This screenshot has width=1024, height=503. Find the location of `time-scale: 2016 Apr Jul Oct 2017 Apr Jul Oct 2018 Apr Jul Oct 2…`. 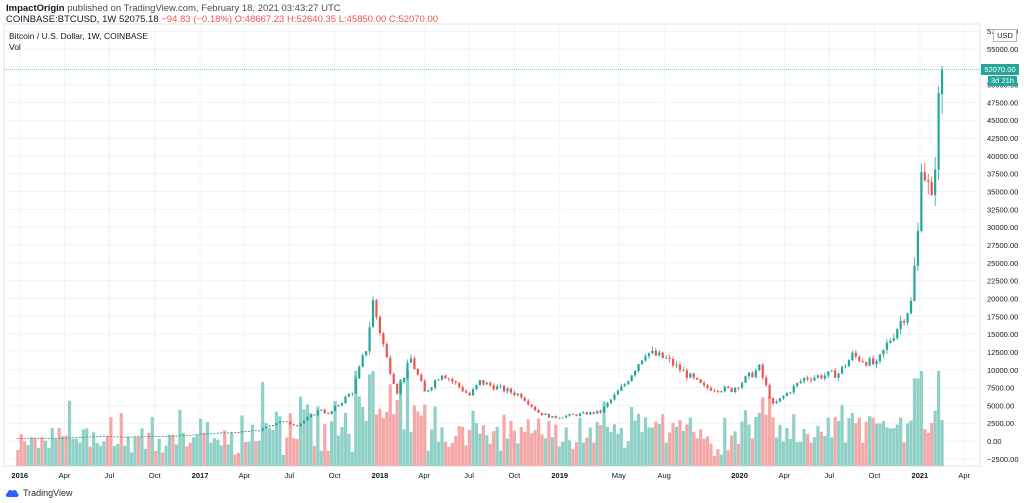

time-scale: 2016 Apr Jul Oct 2017 Apr Jul Oct 2018 Apr Jul Oct 2… is located at coordinates (490, 475).